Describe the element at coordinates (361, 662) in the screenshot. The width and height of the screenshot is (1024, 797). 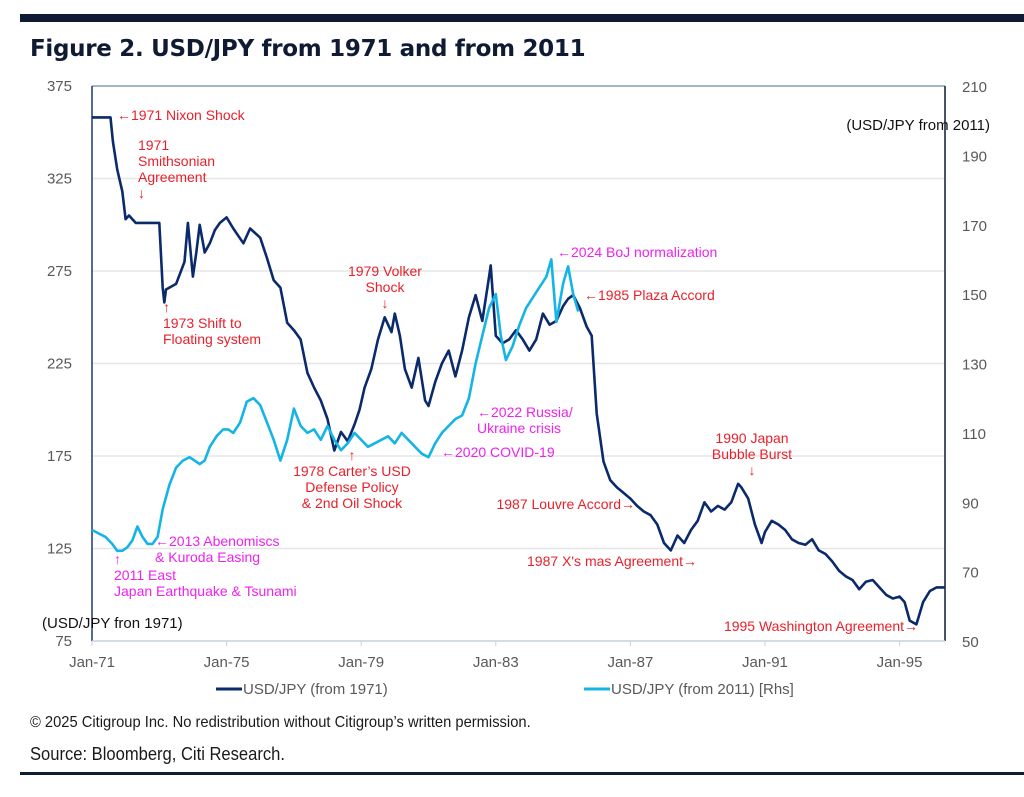
I see `x-tick-label: Jan-79` at that location.